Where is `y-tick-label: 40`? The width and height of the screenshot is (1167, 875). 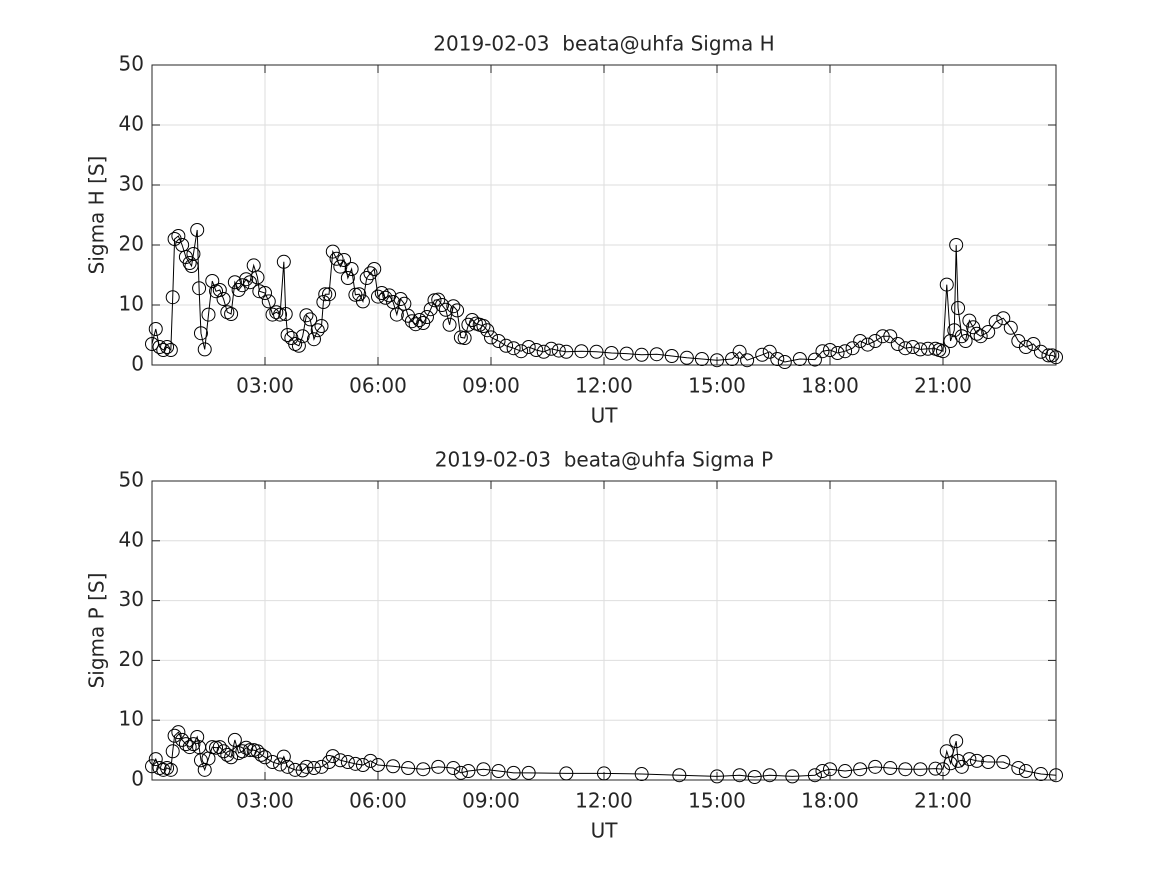 y-tick-label: 40 is located at coordinates (131, 124).